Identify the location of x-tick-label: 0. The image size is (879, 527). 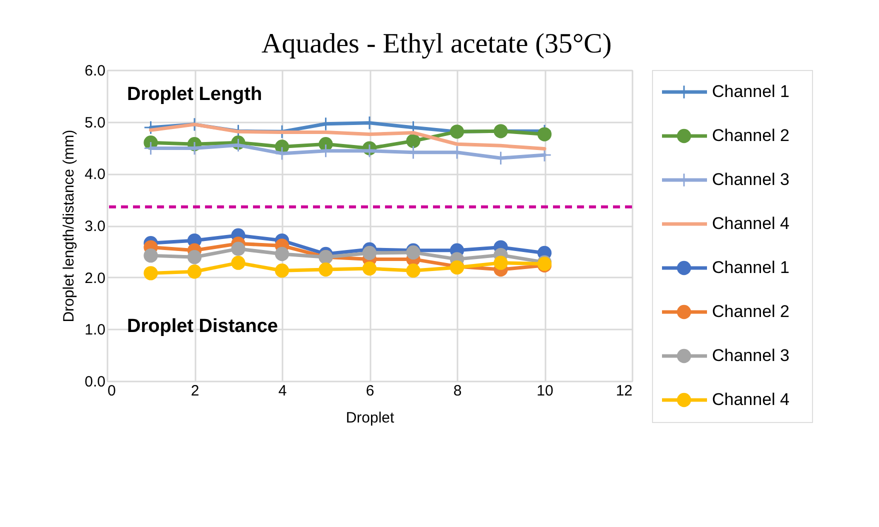
(112, 391).